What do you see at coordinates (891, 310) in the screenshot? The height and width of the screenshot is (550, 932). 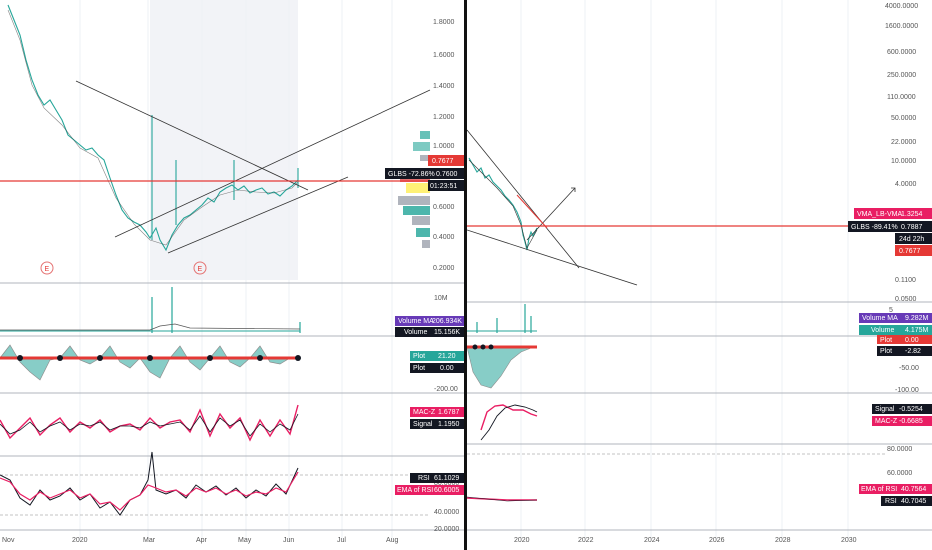 I see `svg-text: 5` at bounding box center [891, 310].